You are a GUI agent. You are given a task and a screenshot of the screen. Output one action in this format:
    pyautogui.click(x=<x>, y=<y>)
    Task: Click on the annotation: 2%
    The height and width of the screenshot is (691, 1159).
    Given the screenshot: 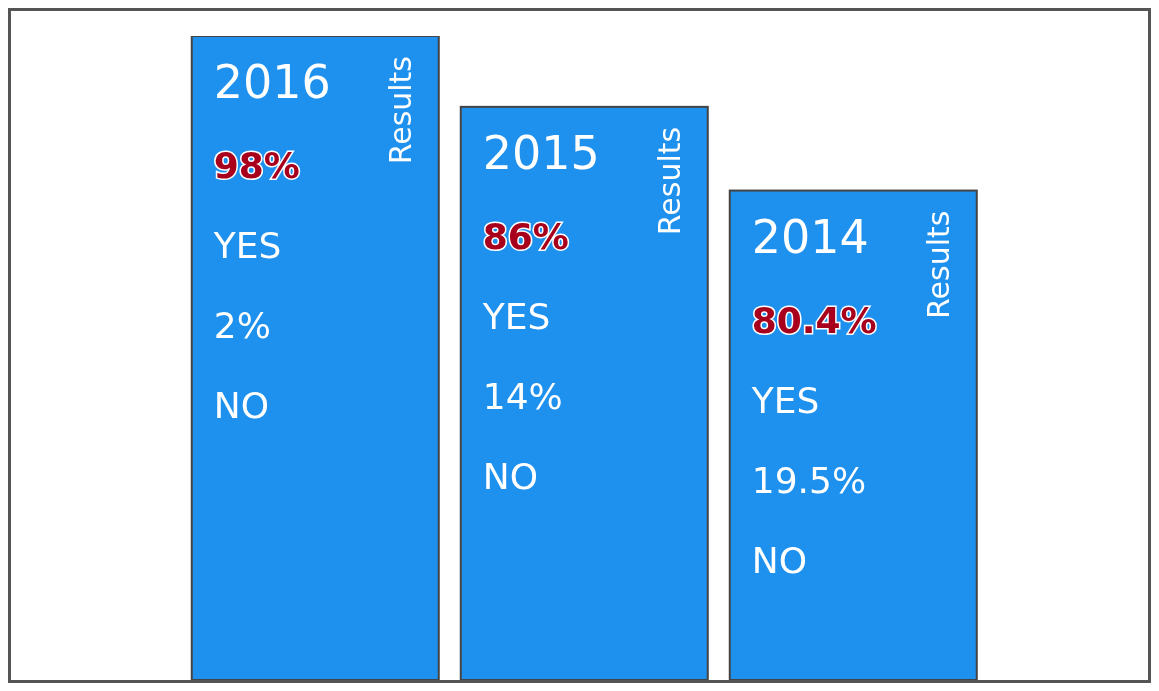 What is the action you would take?
    pyautogui.click(x=242, y=325)
    